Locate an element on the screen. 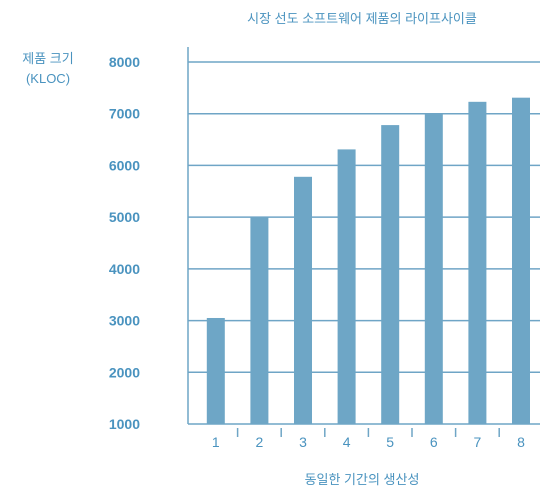  y-tick-label: 5000 is located at coordinates (124, 217).